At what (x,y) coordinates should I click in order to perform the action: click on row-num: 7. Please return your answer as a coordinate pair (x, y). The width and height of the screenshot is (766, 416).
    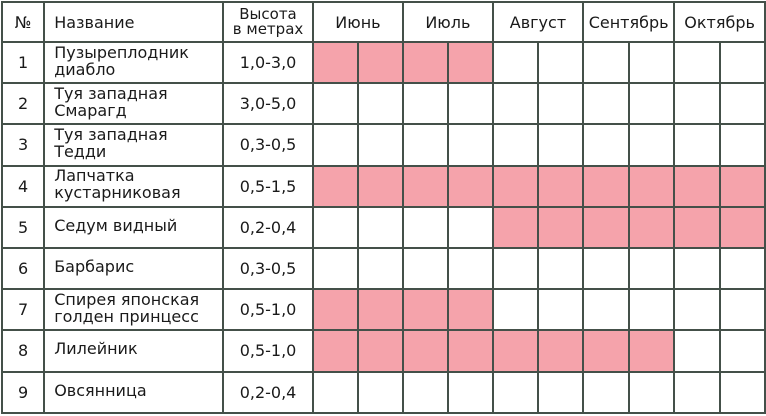
    Looking at the image, I should click on (23, 310).